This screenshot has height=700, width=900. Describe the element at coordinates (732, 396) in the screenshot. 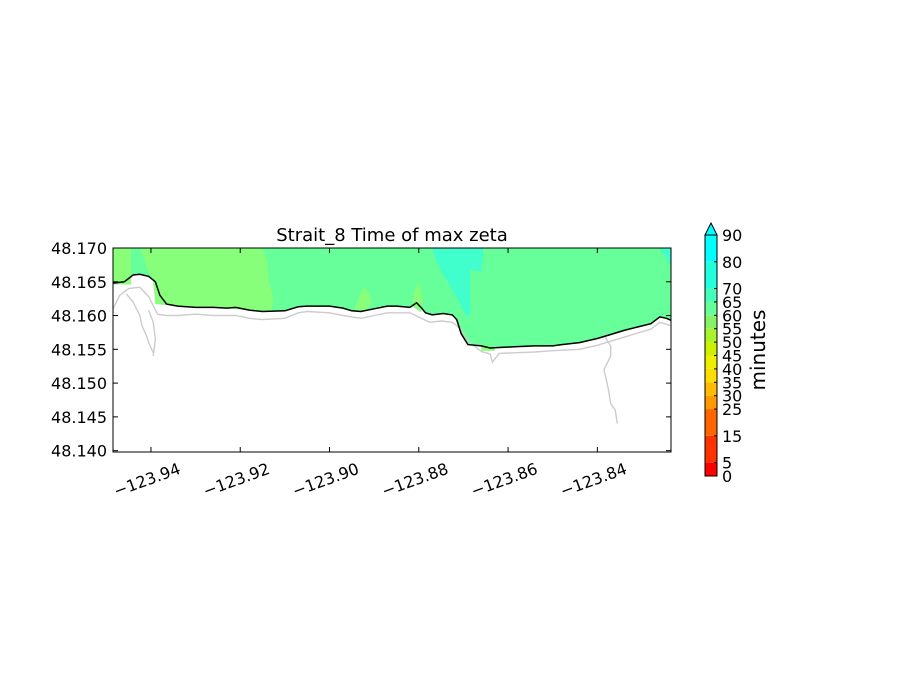

I see `colorbar-tick-label: 30` at that location.